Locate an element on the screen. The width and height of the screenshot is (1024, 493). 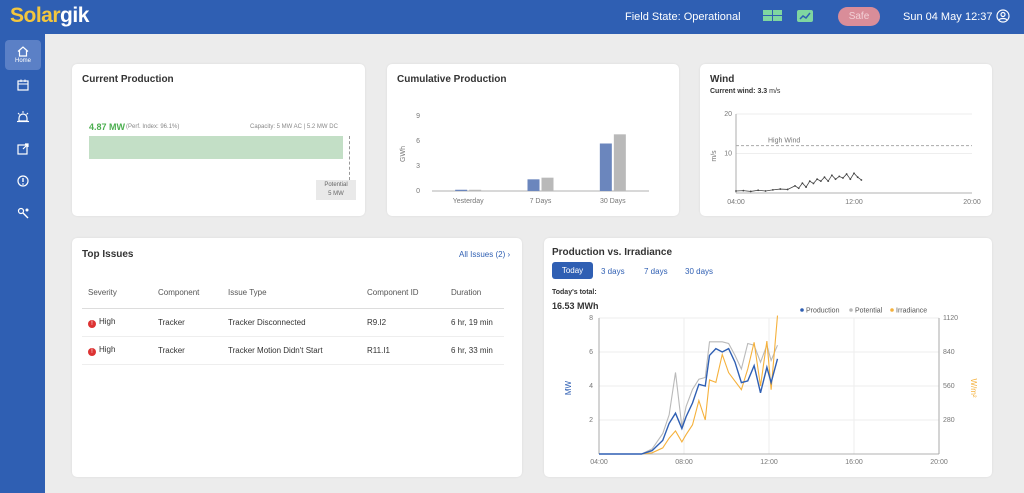
series-line-production is located at coordinates (689, 401).